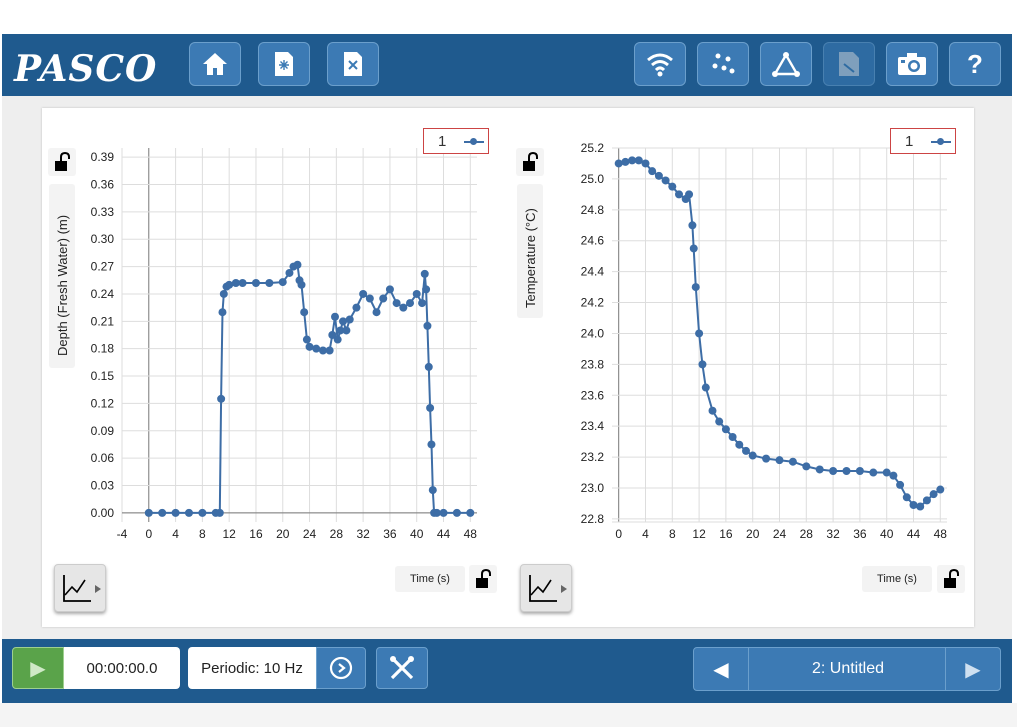 This screenshot has height=727, width=1017. I want to click on sampling-options-button, so click(341, 668).